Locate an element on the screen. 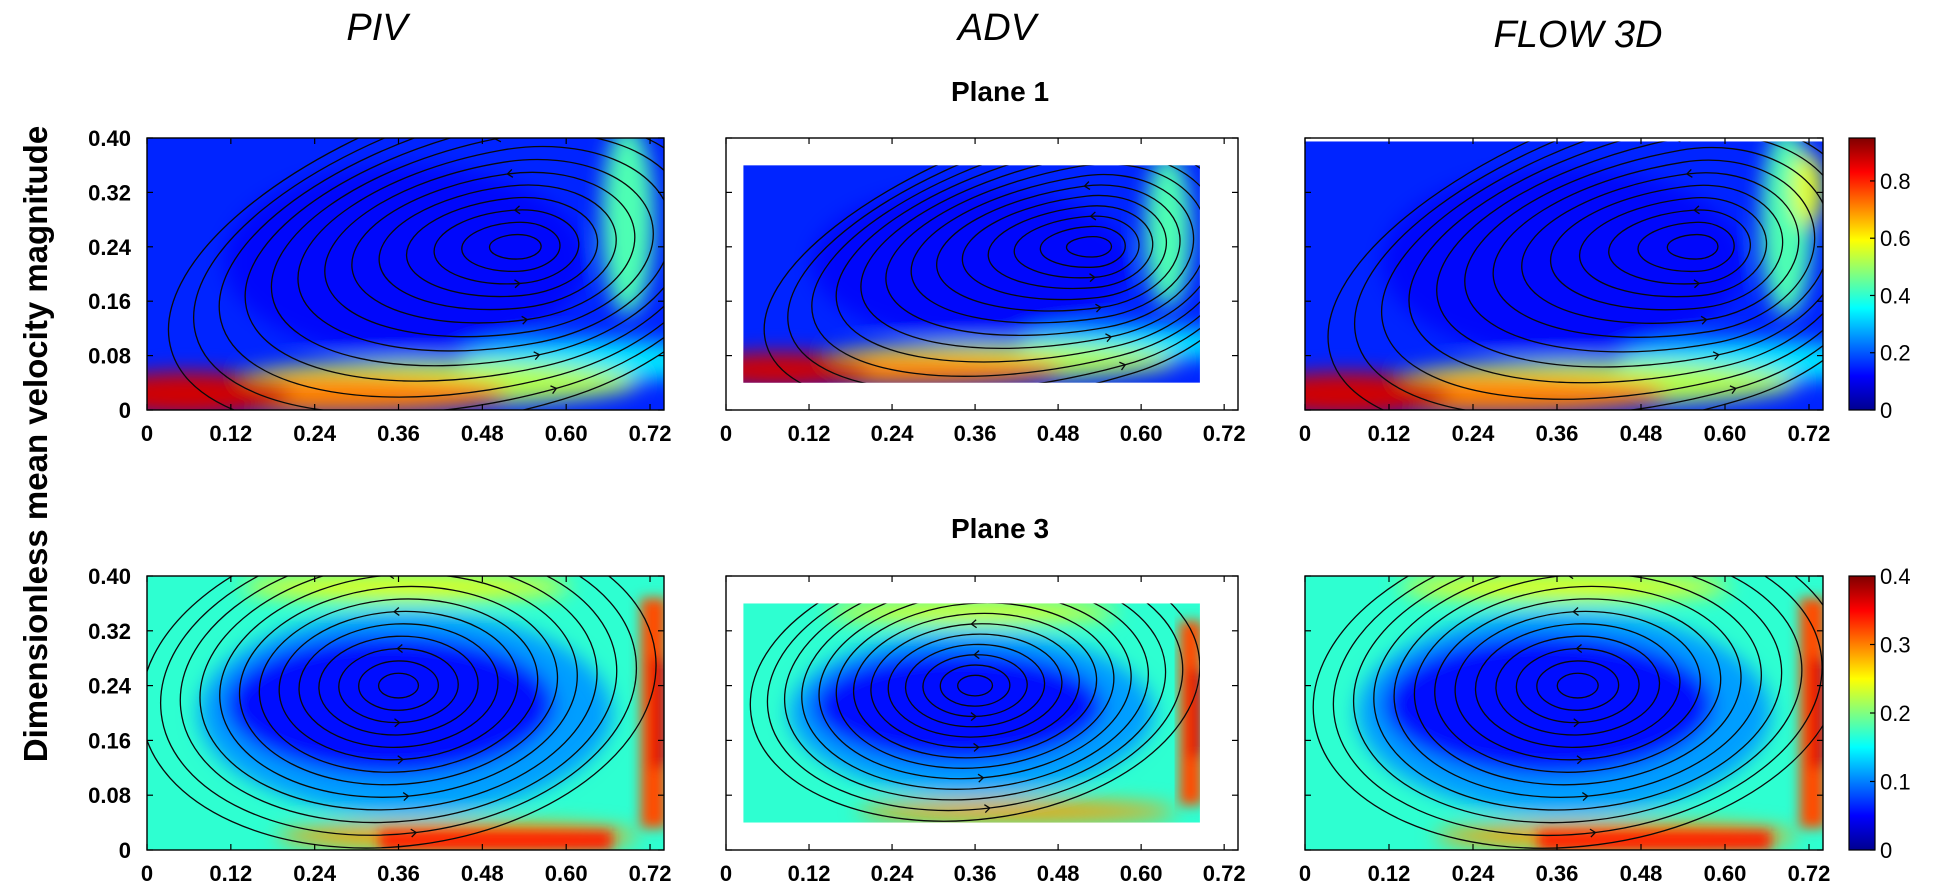 The height and width of the screenshot is (889, 1933). colorbar-2: 0 0.1 0.2 0.3 0.4 is located at coordinates (1879, 713).